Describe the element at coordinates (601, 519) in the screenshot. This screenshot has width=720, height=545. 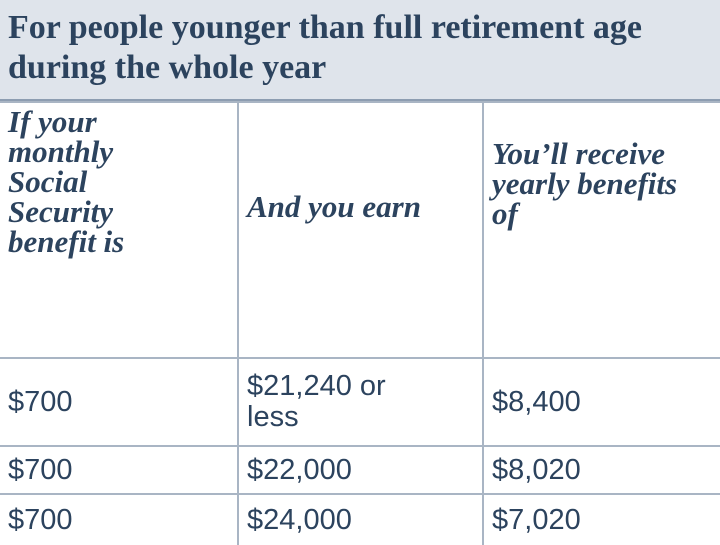
I see `cell: $7,020` at that location.